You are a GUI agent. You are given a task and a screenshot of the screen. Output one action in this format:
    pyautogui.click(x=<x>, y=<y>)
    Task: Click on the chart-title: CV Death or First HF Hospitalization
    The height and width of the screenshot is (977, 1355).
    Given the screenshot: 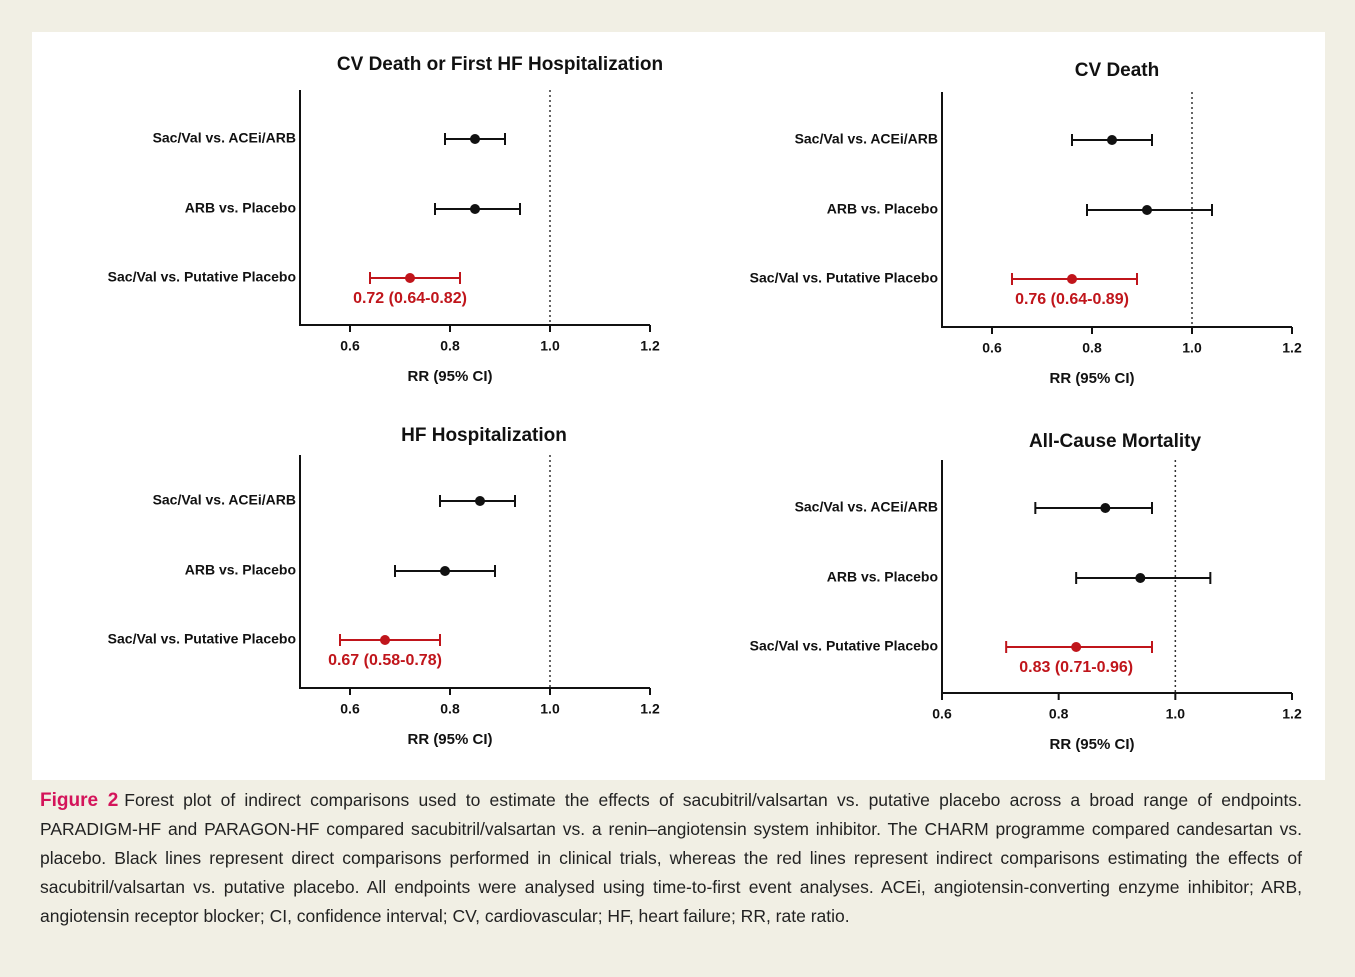 What is the action you would take?
    pyautogui.click(x=500, y=64)
    